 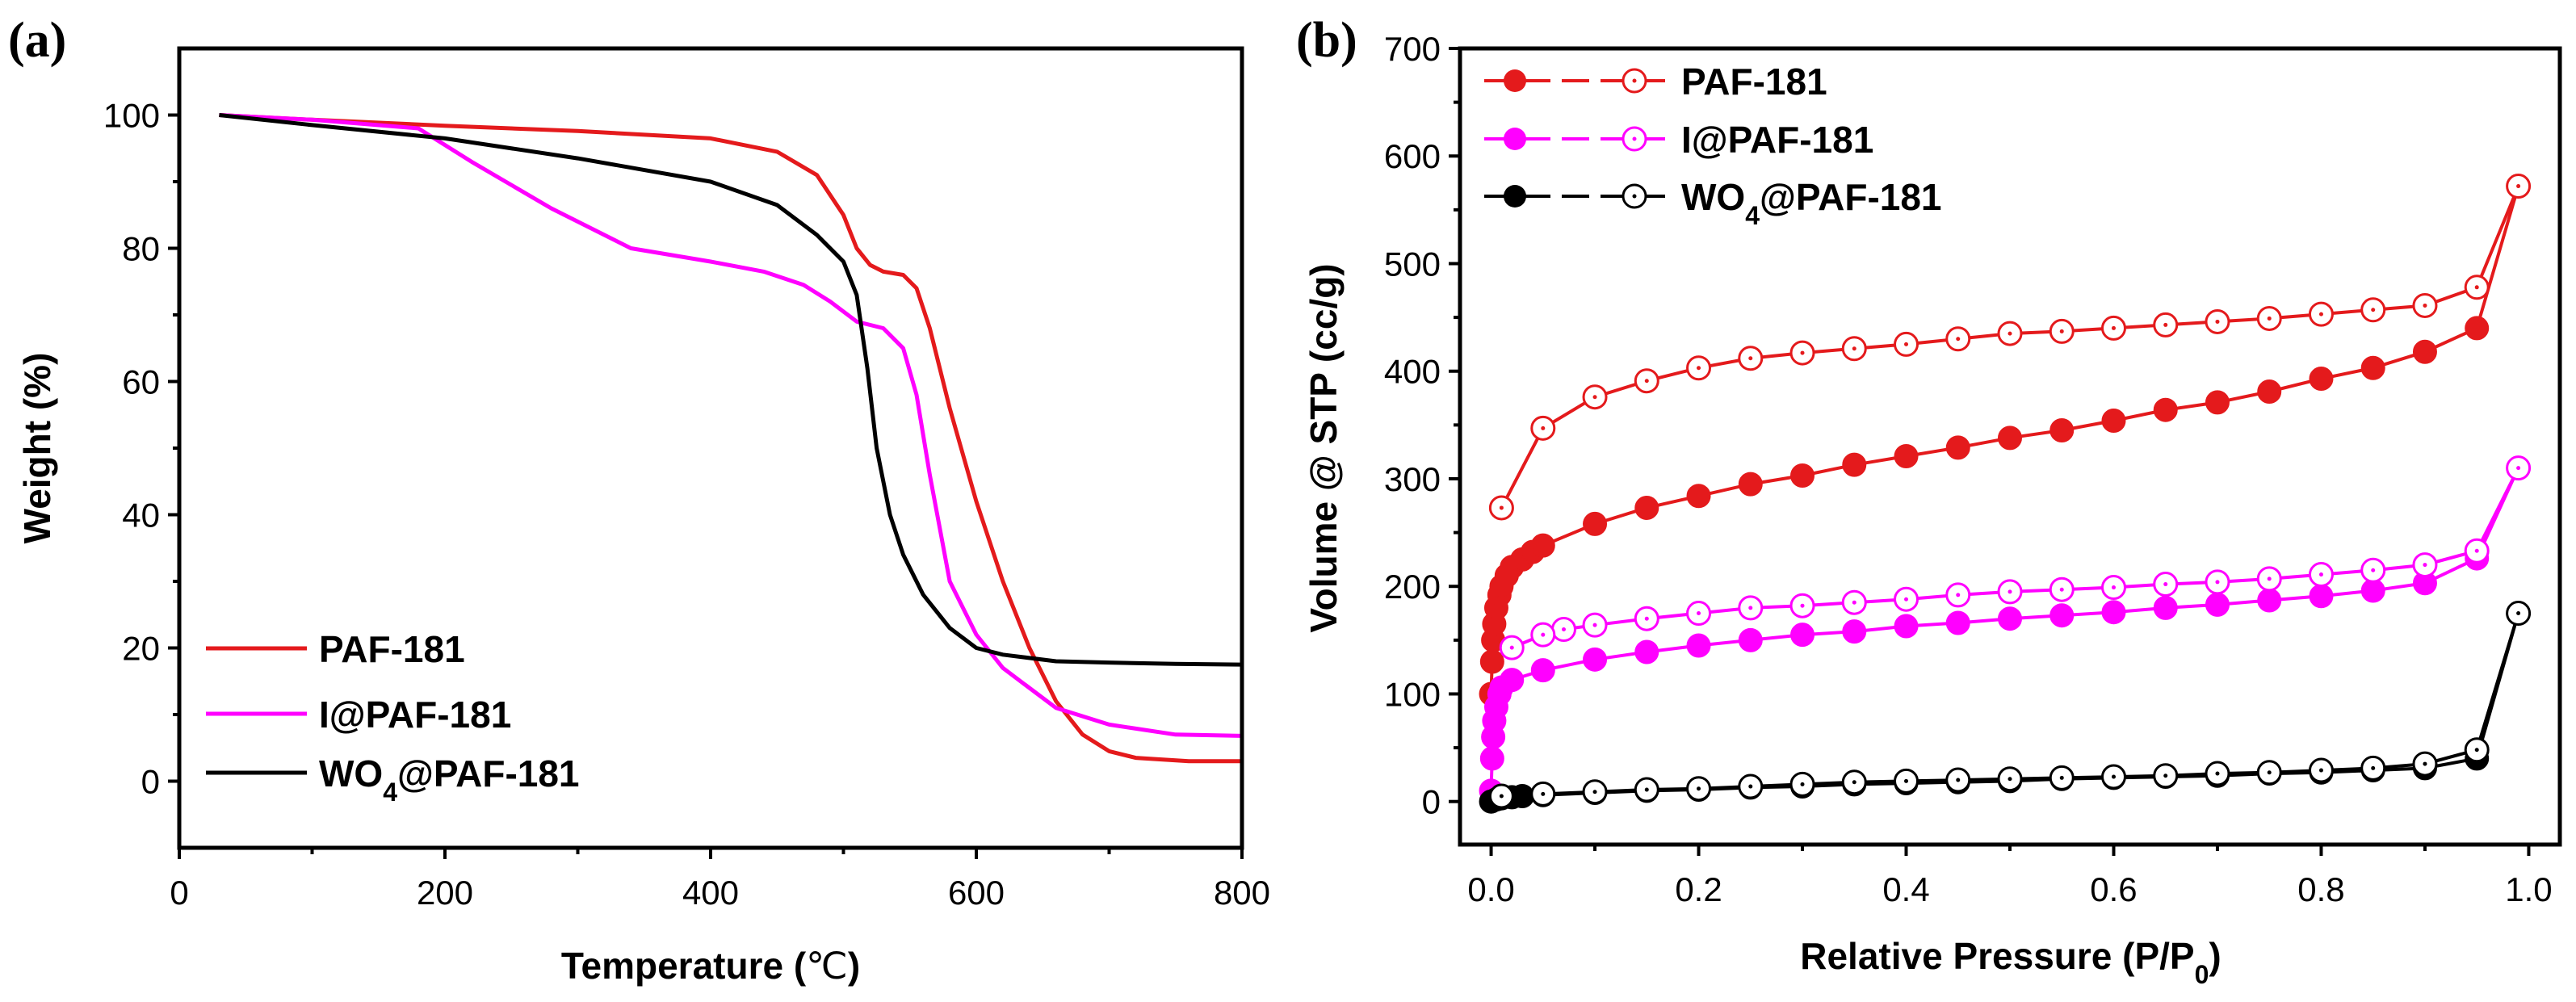 I want to click on y-tick-label: 40, so click(x=141, y=516).